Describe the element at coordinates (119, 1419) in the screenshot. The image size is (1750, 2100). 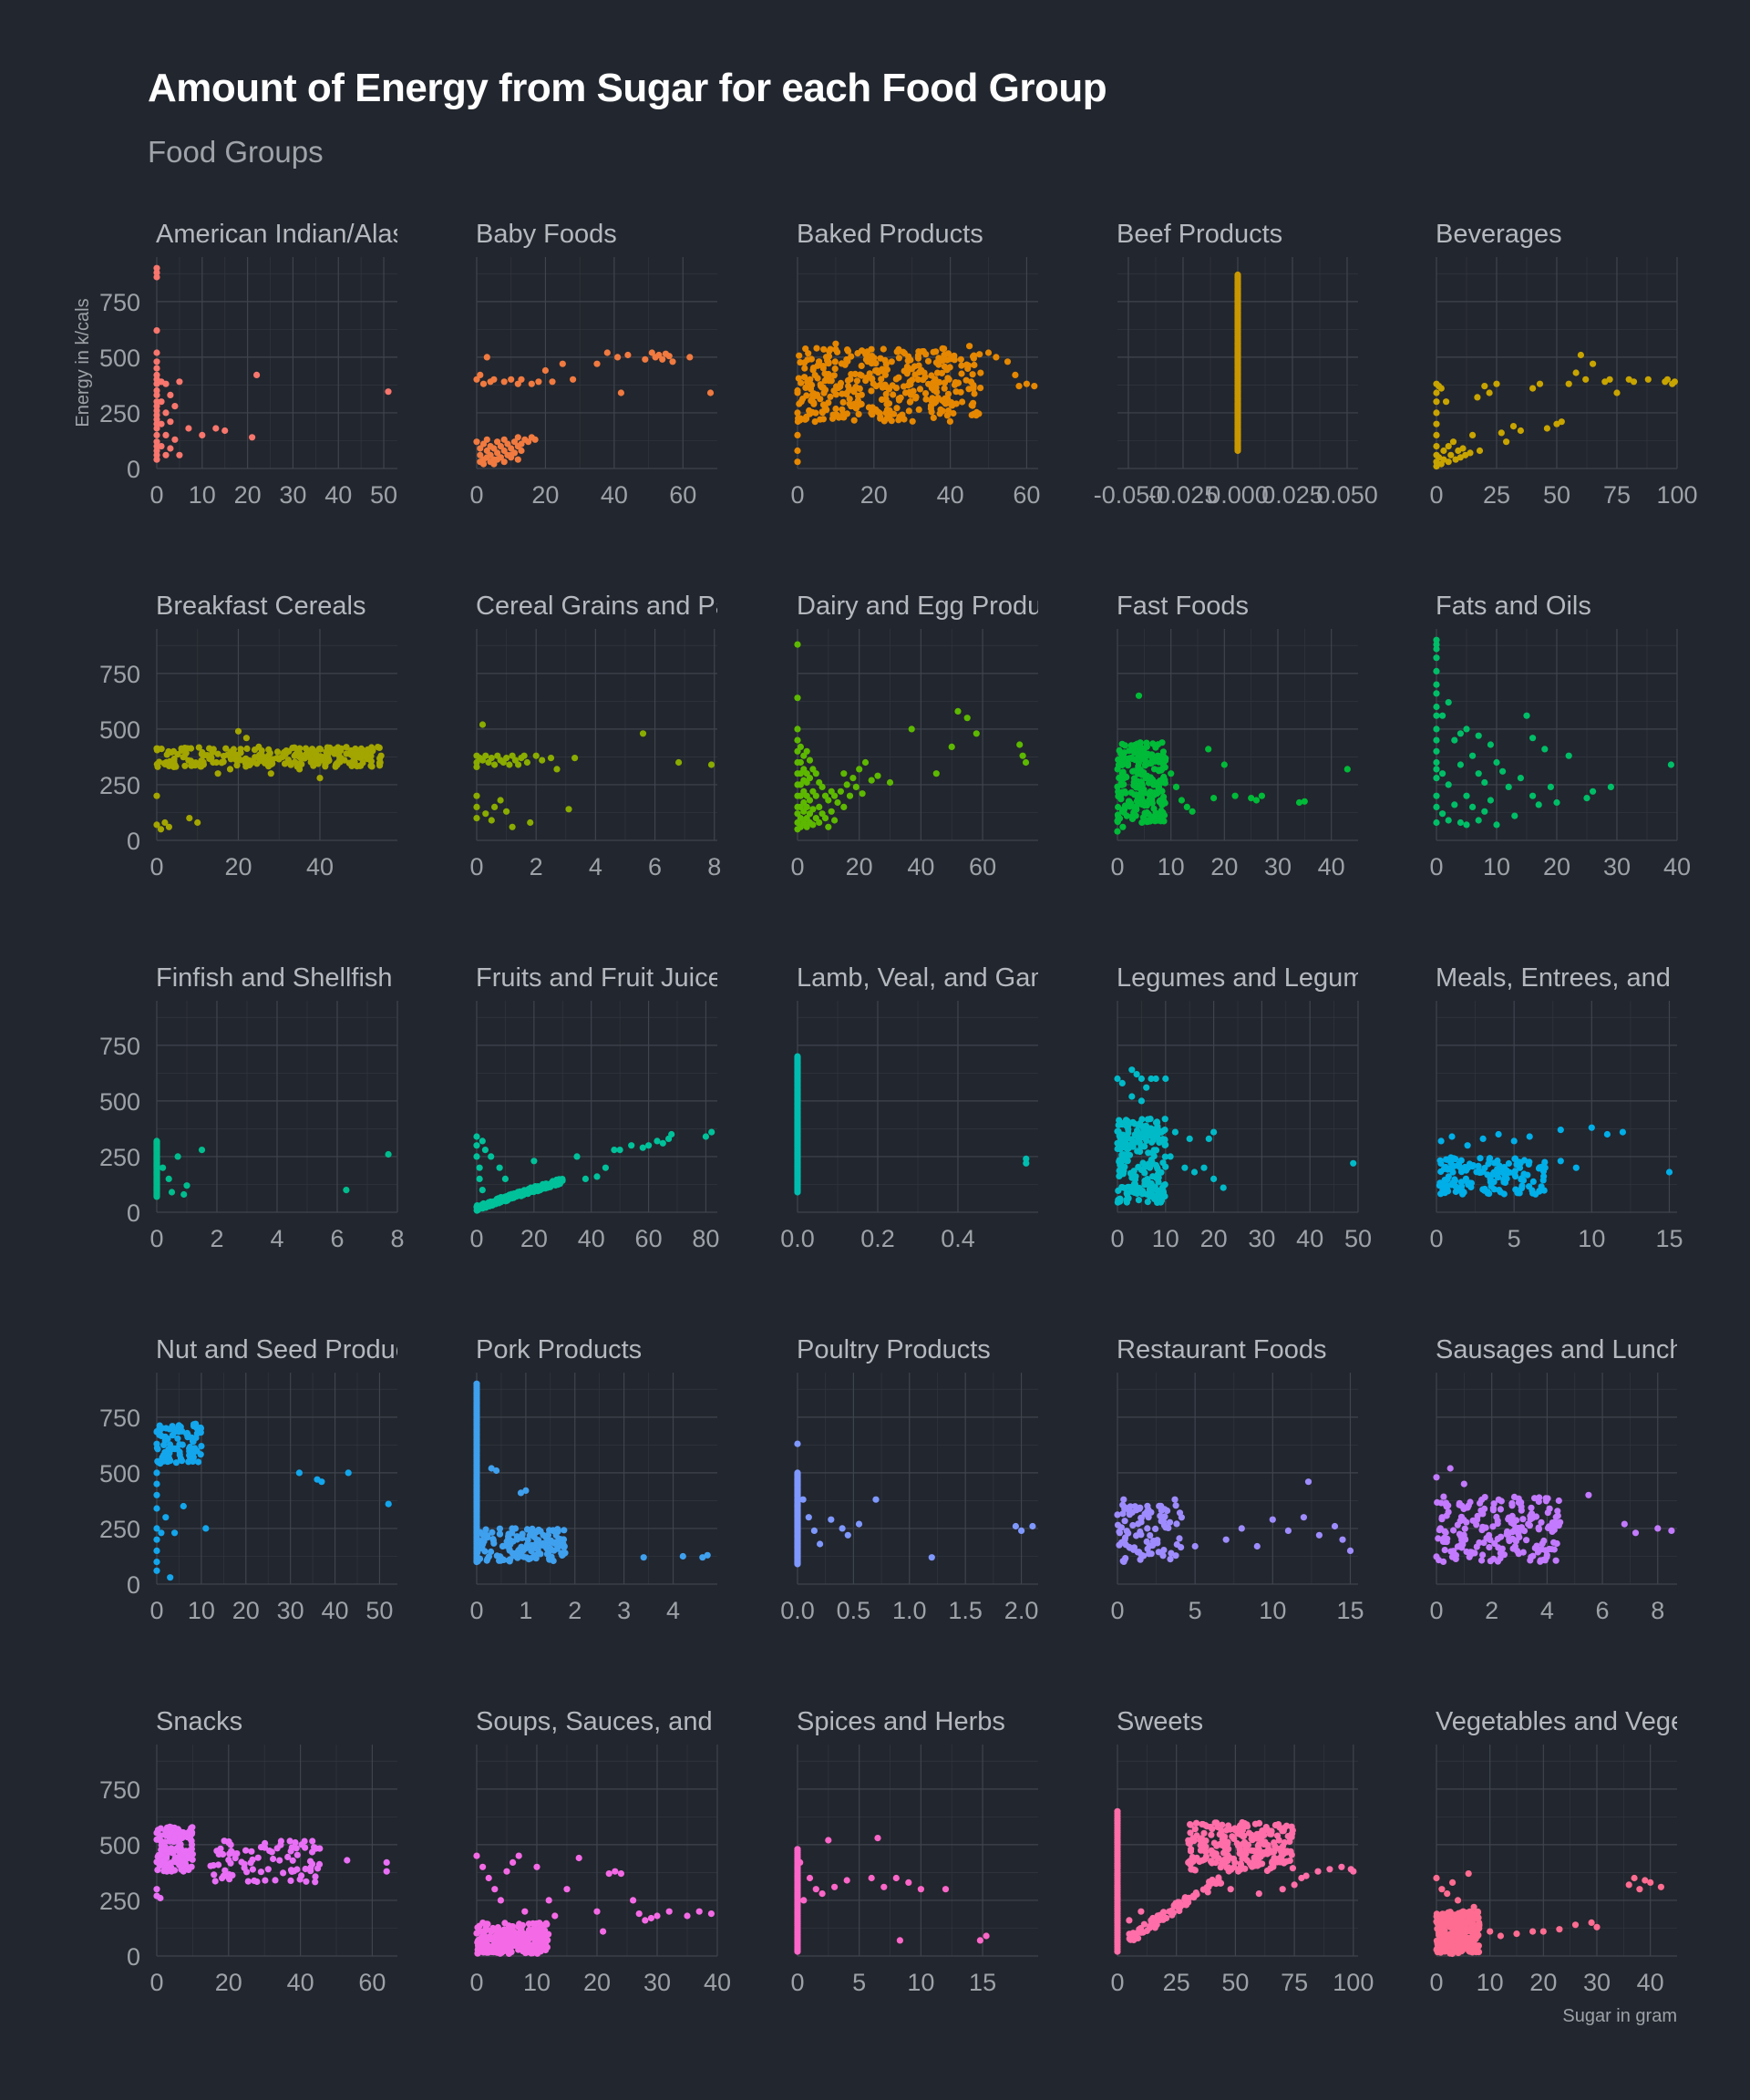
I see `y-tick-label: 750` at that location.